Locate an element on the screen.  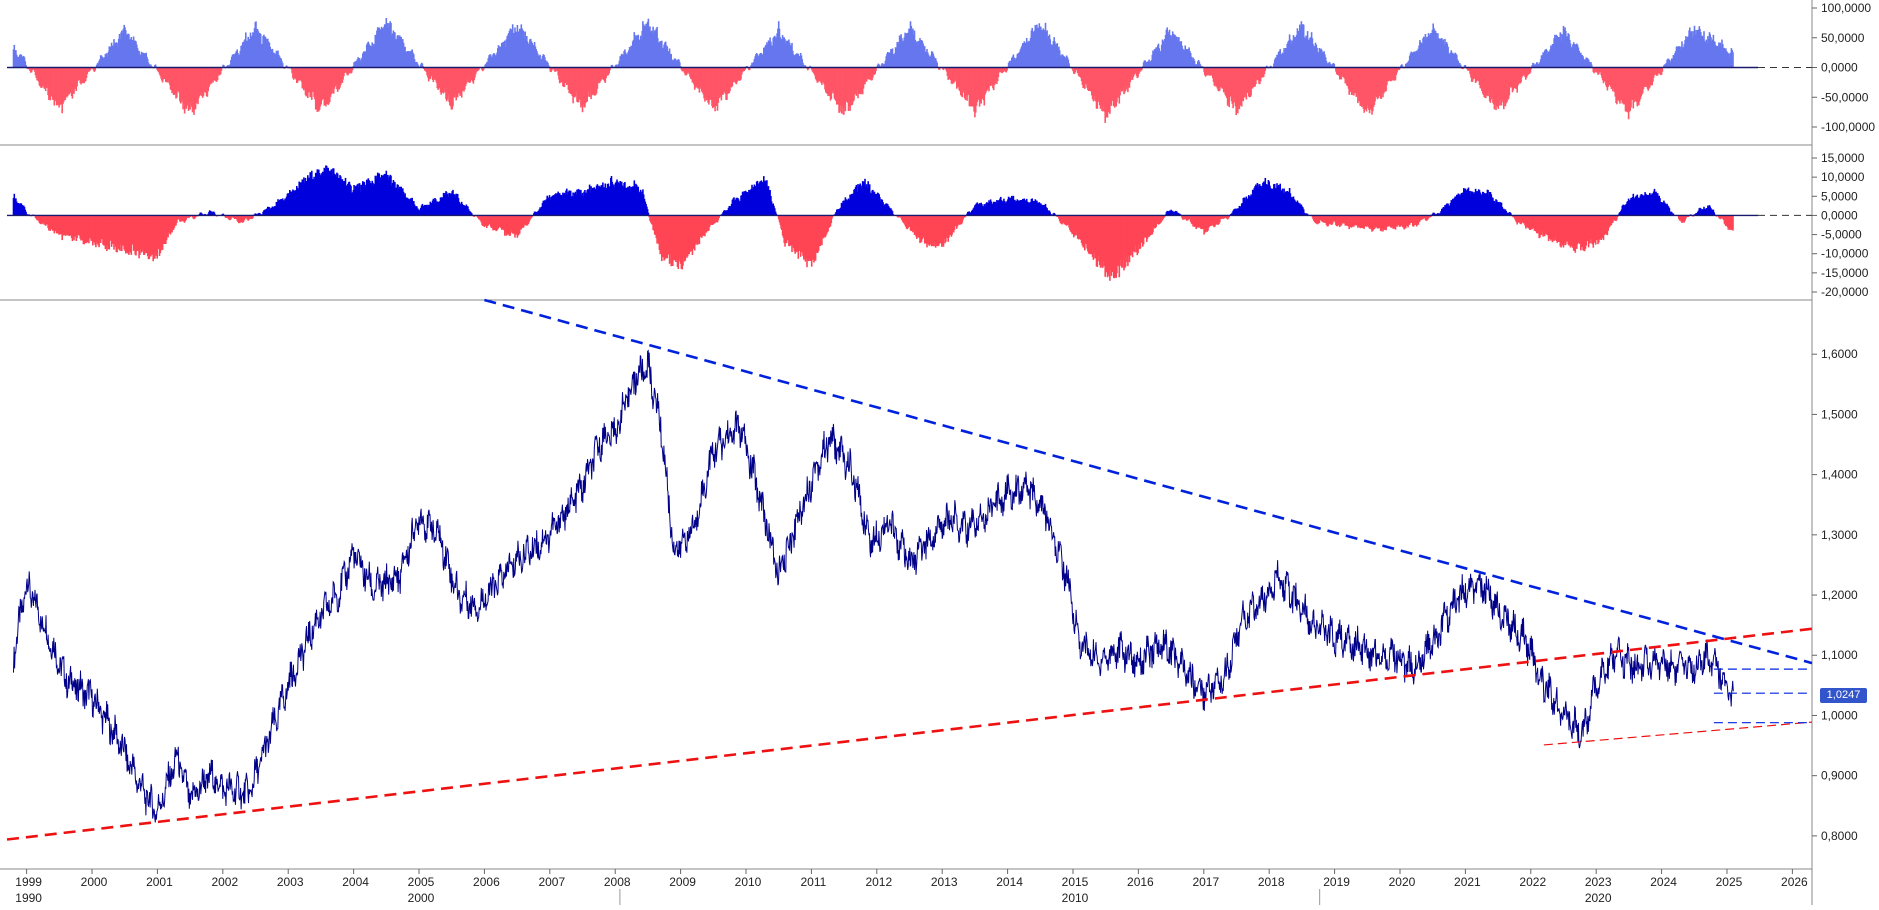
x-tick-label: 2010 is located at coordinates (748, 882).